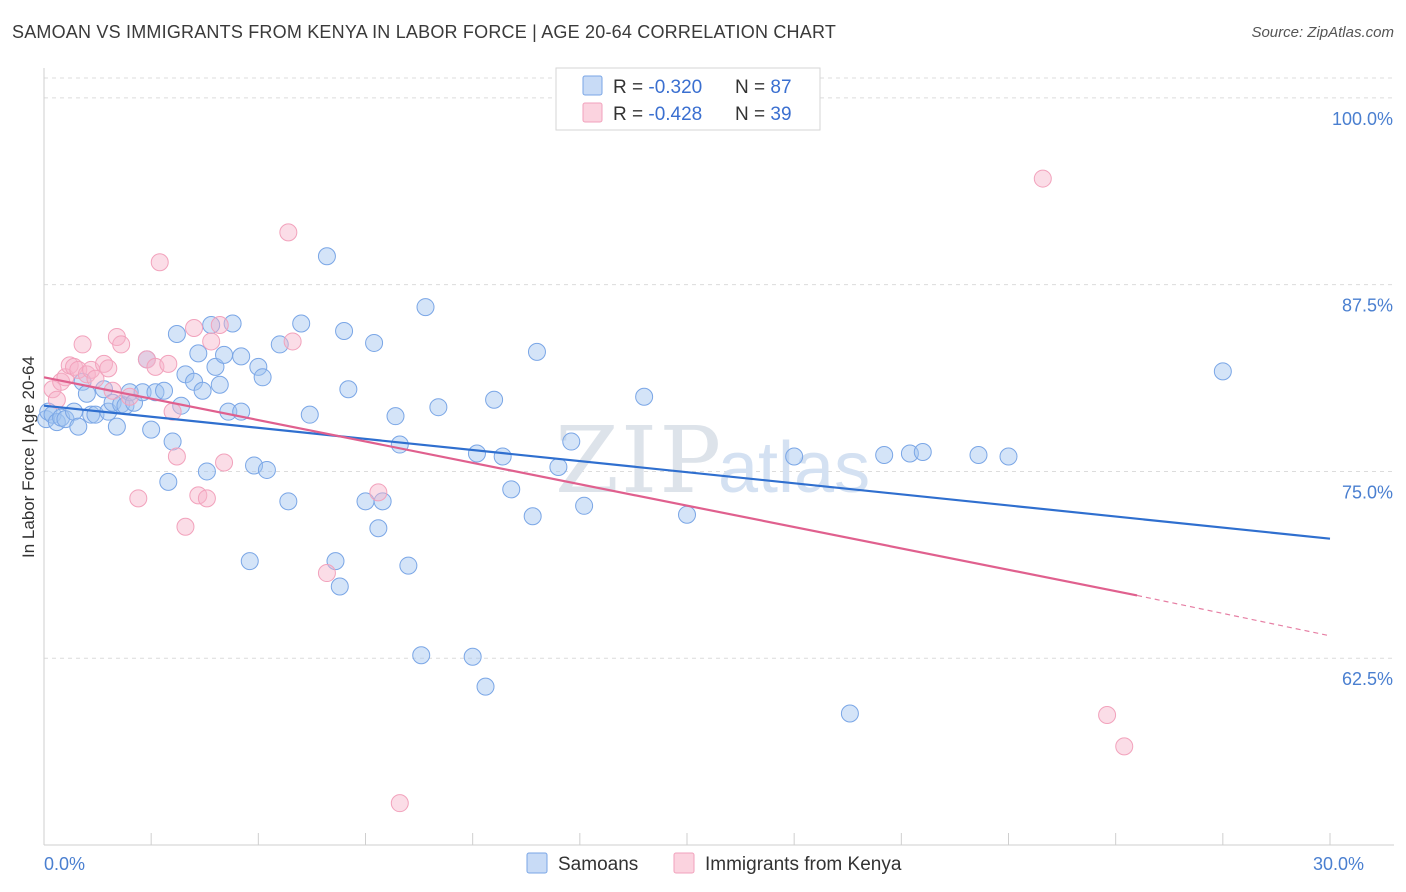  What do you see at coordinates (630, 87) in the screenshot?
I see `legend-r-label-1: R =` at bounding box center [630, 87].